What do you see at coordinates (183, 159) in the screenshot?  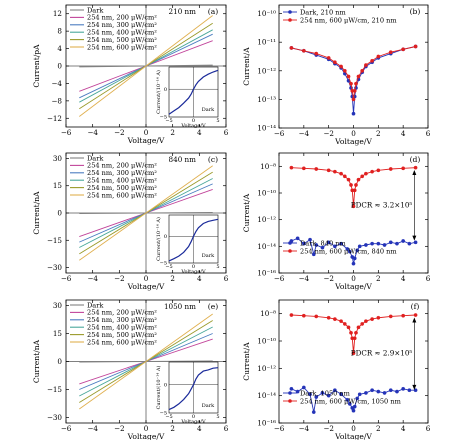 I see `wavelength-annotation: 840 nm` at bounding box center [183, 159].